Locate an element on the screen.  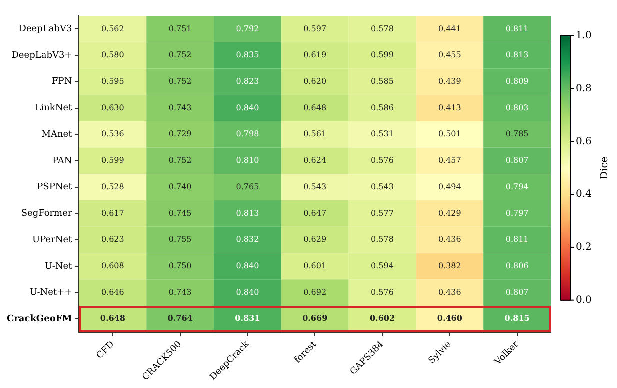
color-bar-label: 0.6 is located at coordinates (584, 142).